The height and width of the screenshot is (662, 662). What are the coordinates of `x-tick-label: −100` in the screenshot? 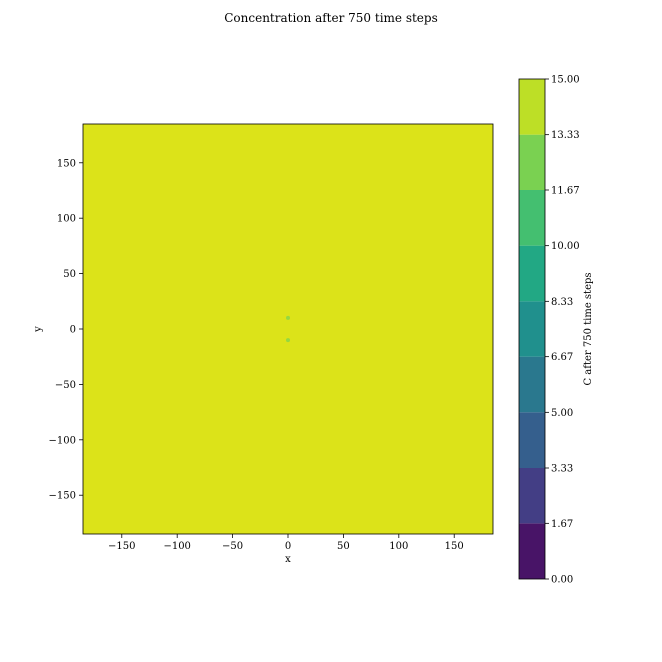 It's located at (176, 546).